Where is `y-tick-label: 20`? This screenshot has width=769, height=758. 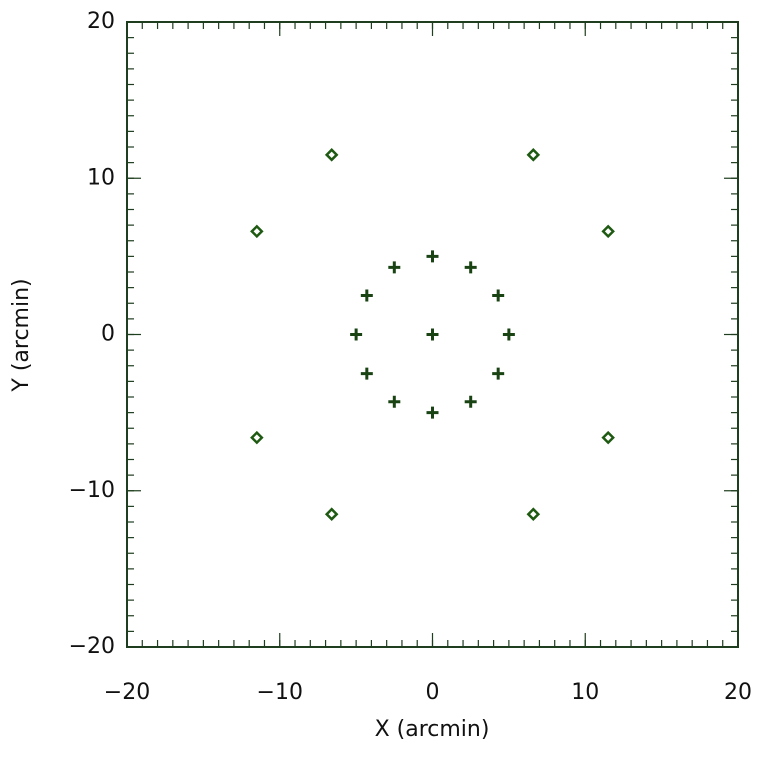 y-tick-label: 20 is located at coordinates (101, 21).